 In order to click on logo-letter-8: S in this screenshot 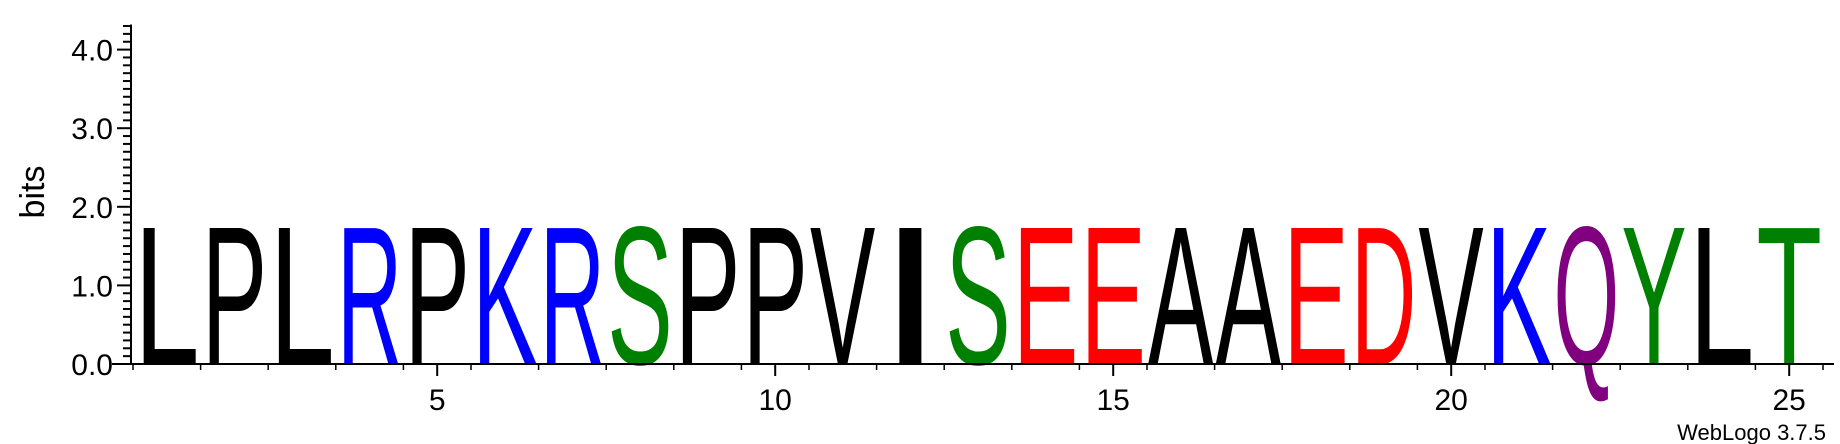, I will do `click(640, 297)`.